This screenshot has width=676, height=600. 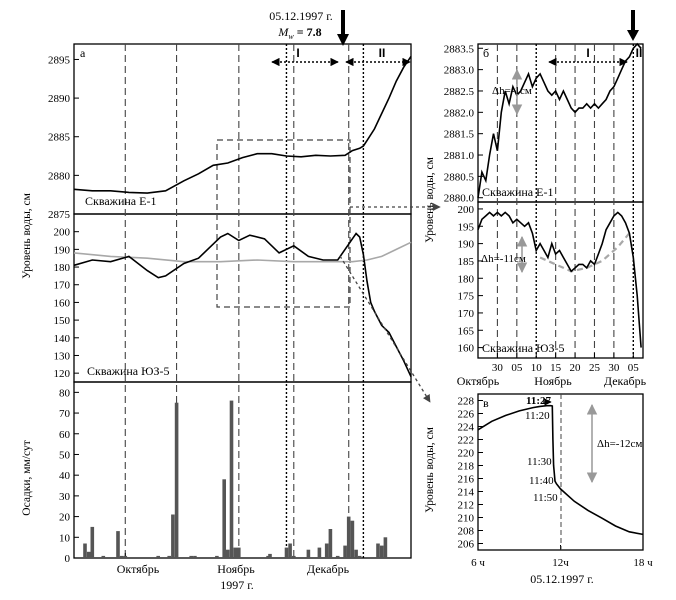 I want to click on panel-c-y-tick-label: 210, so click(x=466, y=519).